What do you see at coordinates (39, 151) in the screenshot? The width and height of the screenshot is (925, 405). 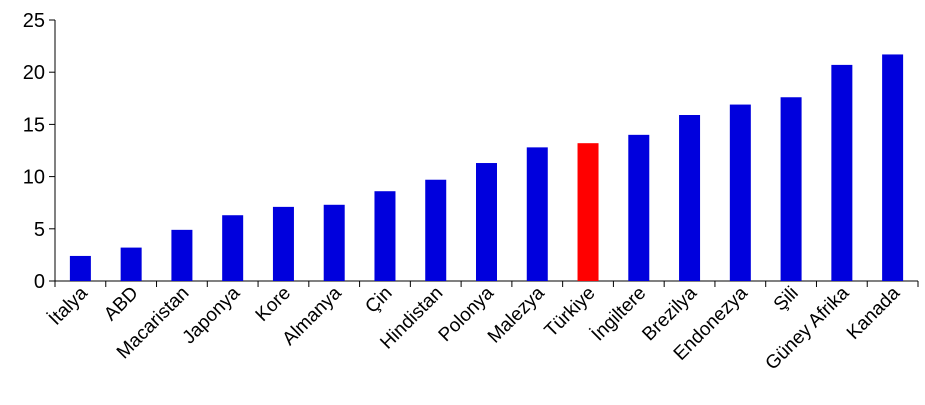 I see `y-axis: 0 5 10 15 20 25` at bounding box center [39, 151].